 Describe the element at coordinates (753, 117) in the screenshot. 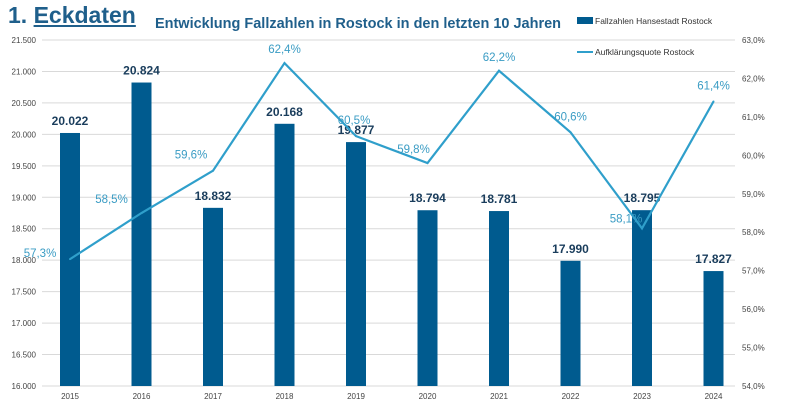

I see `y-right-tick: 61,0%` at that location.